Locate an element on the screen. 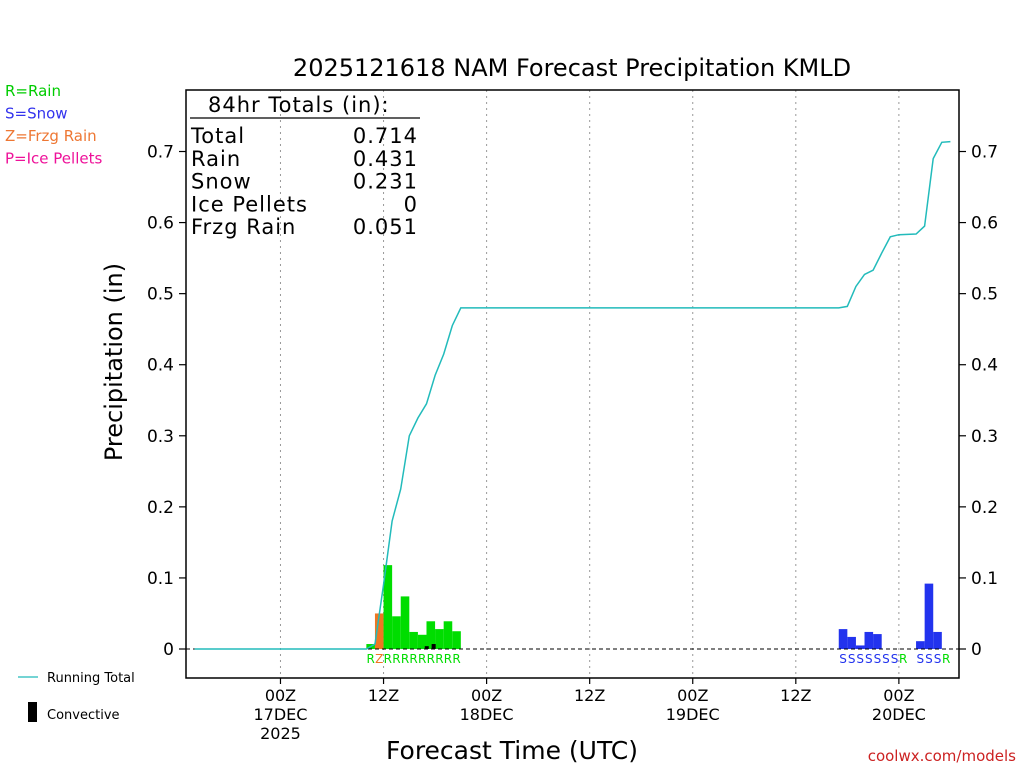  totals-value-0: 0.714 is located at coordinates (385, 136).